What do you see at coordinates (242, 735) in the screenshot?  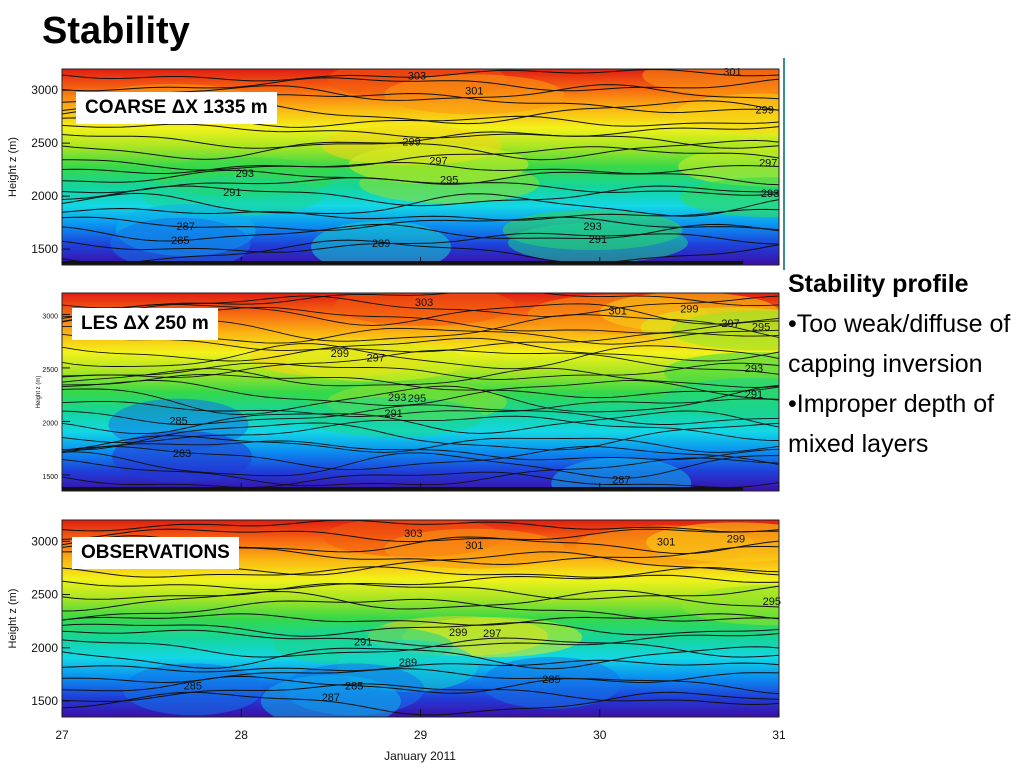 I see `x-tick-label: 28` at bounding box center [242, 735].